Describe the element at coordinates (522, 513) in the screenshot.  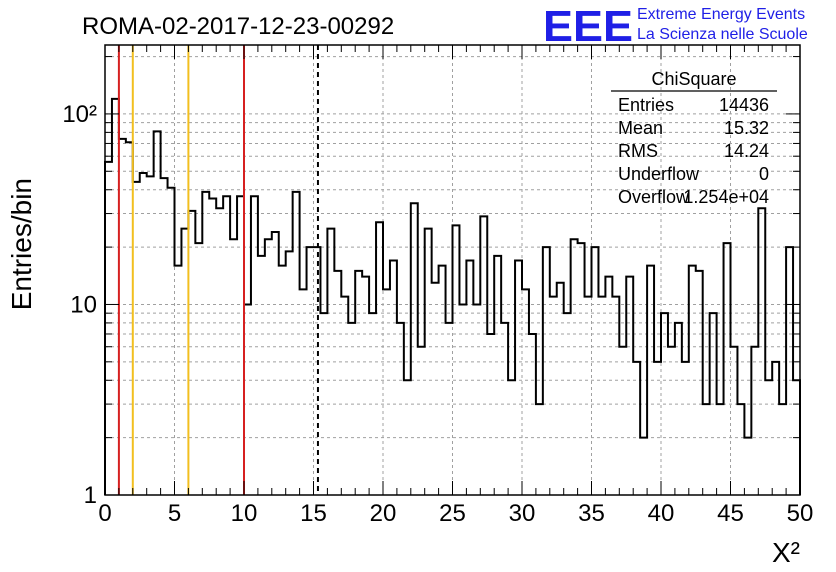
I see `x-tick-label: 30` at that location.